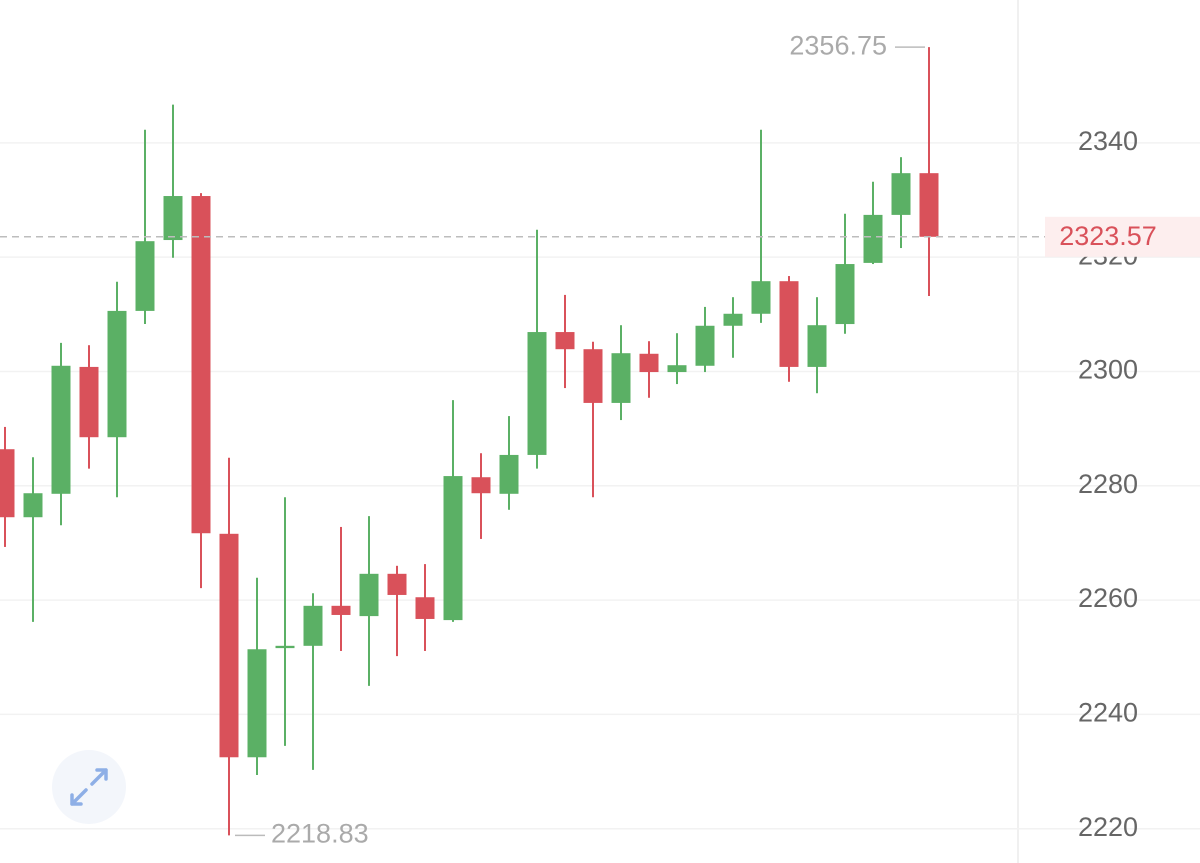  What do you see at coordinates (1108, 713) in the screenshot?
I see `y-tick-label: 2240` at bounding box center [1108, 713].